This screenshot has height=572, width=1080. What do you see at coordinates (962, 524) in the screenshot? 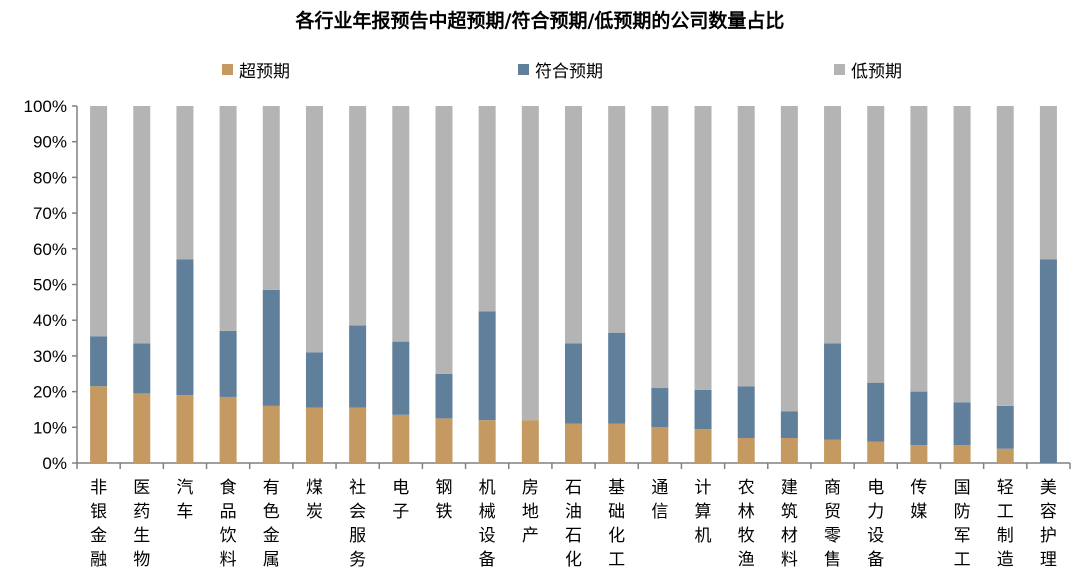
I see `category-label: 国防军工` at bounding box center [962, 524].